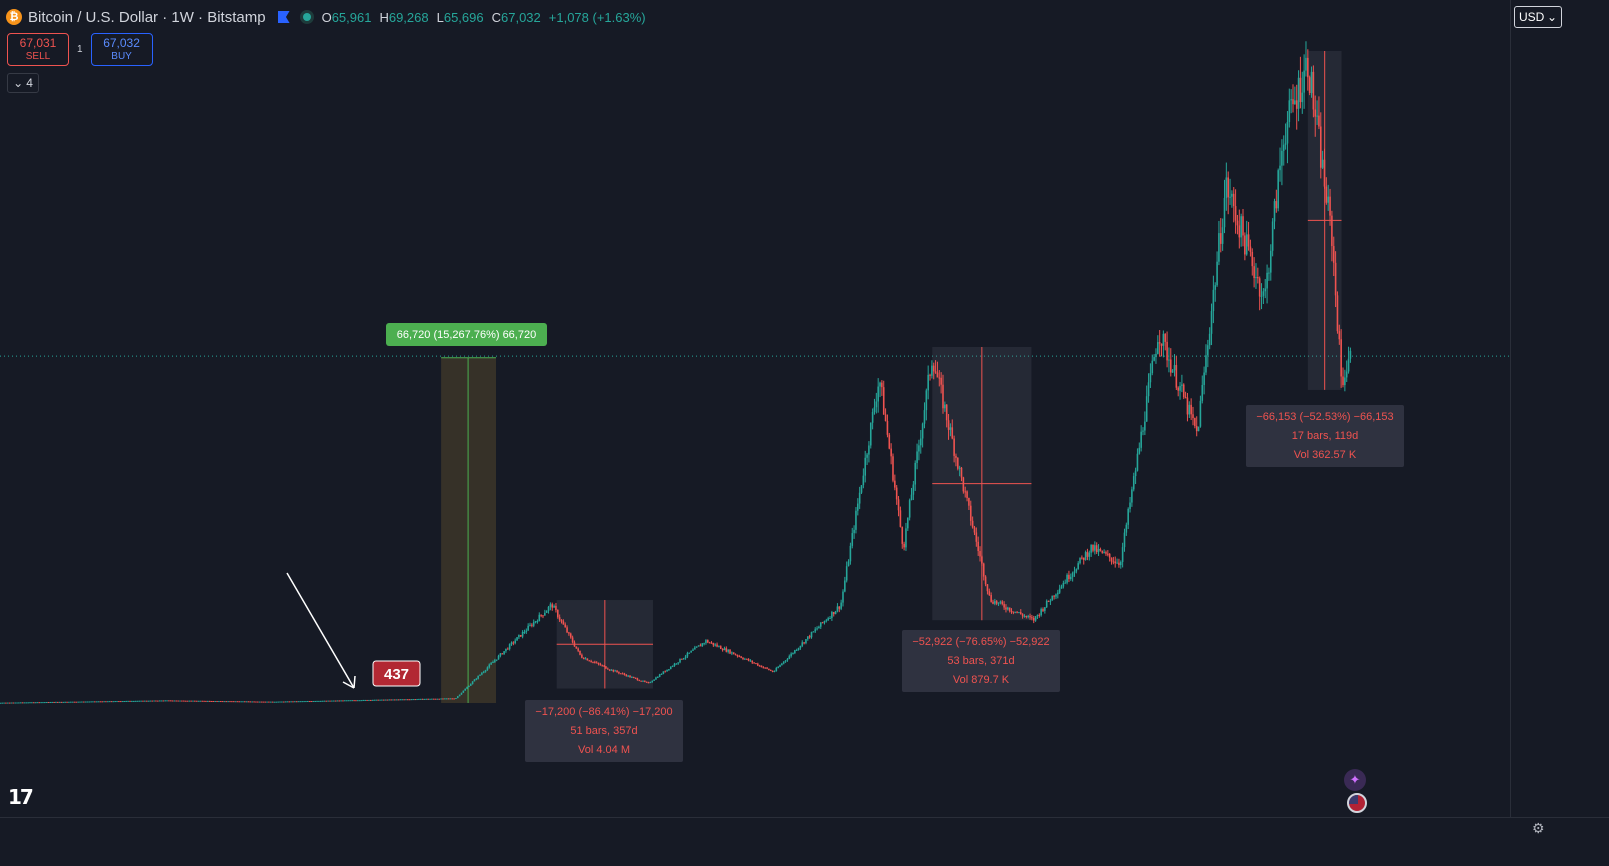 The height and width of the screenshot is (866, 1609). What do you see at coordinates (283, 17) in the screenshot?
I see `flag-icon` at bounding box center [283, 17].